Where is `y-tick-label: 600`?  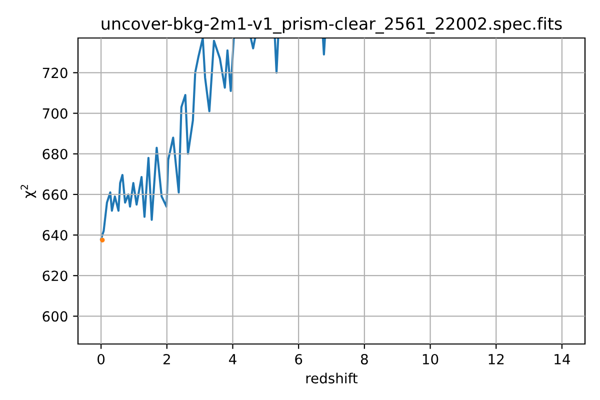 y-tick-label: 600 is located at coordinates (55, 316).